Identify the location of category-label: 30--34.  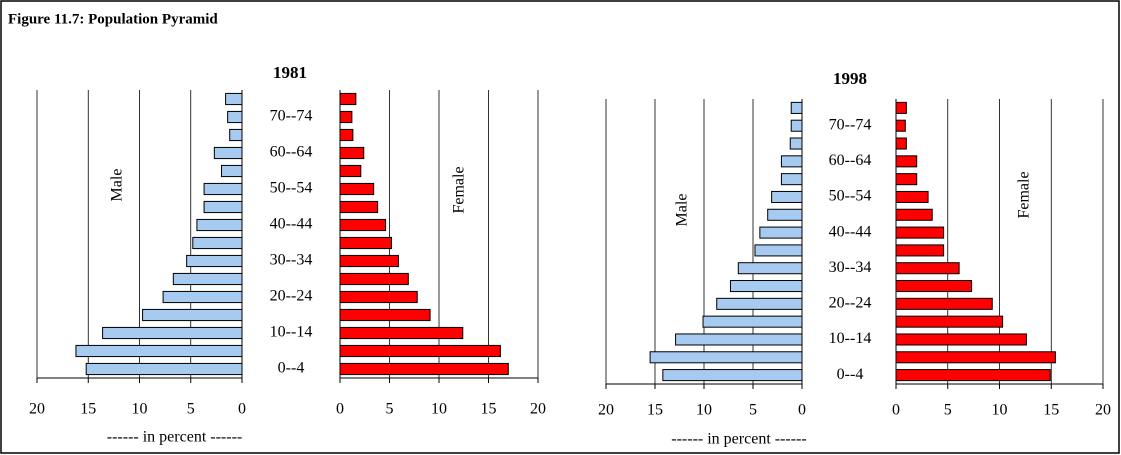
(291, 260).